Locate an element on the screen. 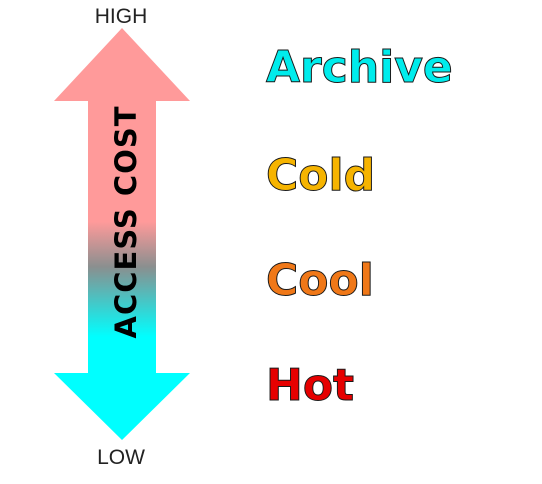 The width and height of the screenshot is (542, 484). high-label: HIGH is located at coordinates (121, 16).